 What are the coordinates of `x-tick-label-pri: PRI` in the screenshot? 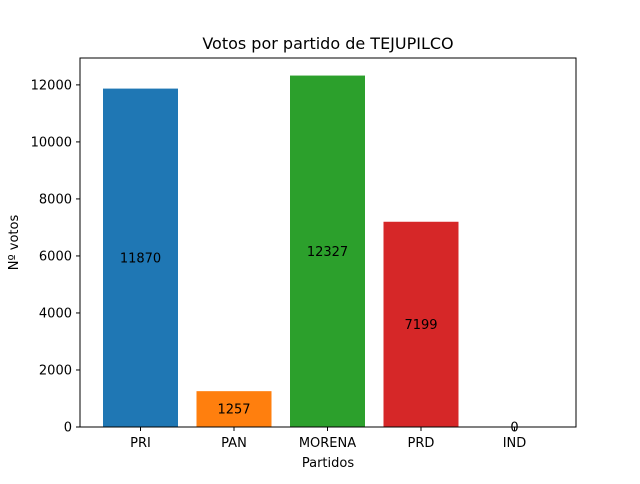 It's located at (140, 443).